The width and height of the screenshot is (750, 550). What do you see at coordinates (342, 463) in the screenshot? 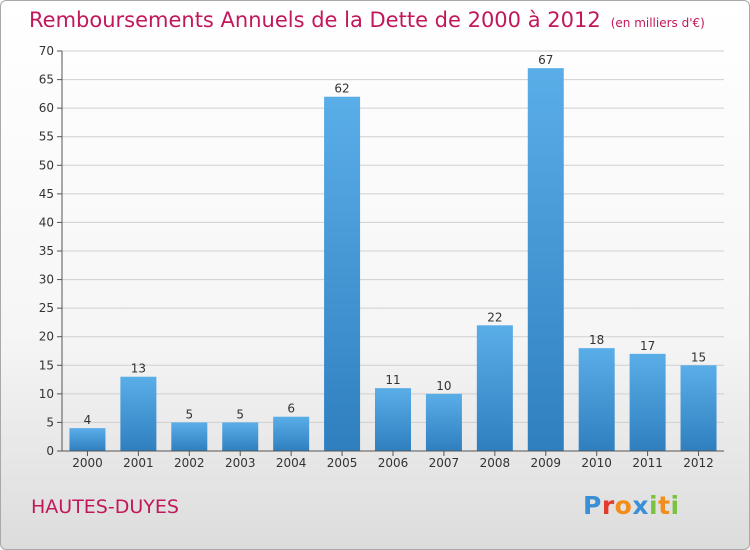
I see `x-tick-label: 2005` at bounding box center [342, 463].